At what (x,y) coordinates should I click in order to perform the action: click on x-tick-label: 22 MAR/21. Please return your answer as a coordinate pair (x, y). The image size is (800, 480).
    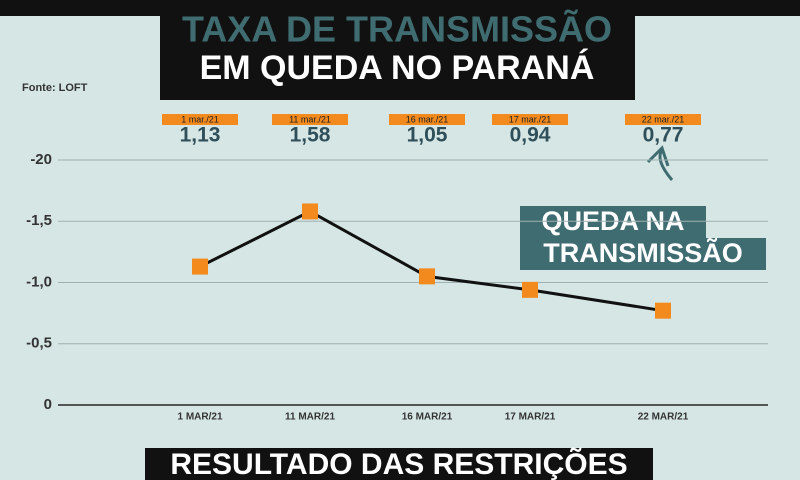
    Looking at the image, I should click on (663, 417).